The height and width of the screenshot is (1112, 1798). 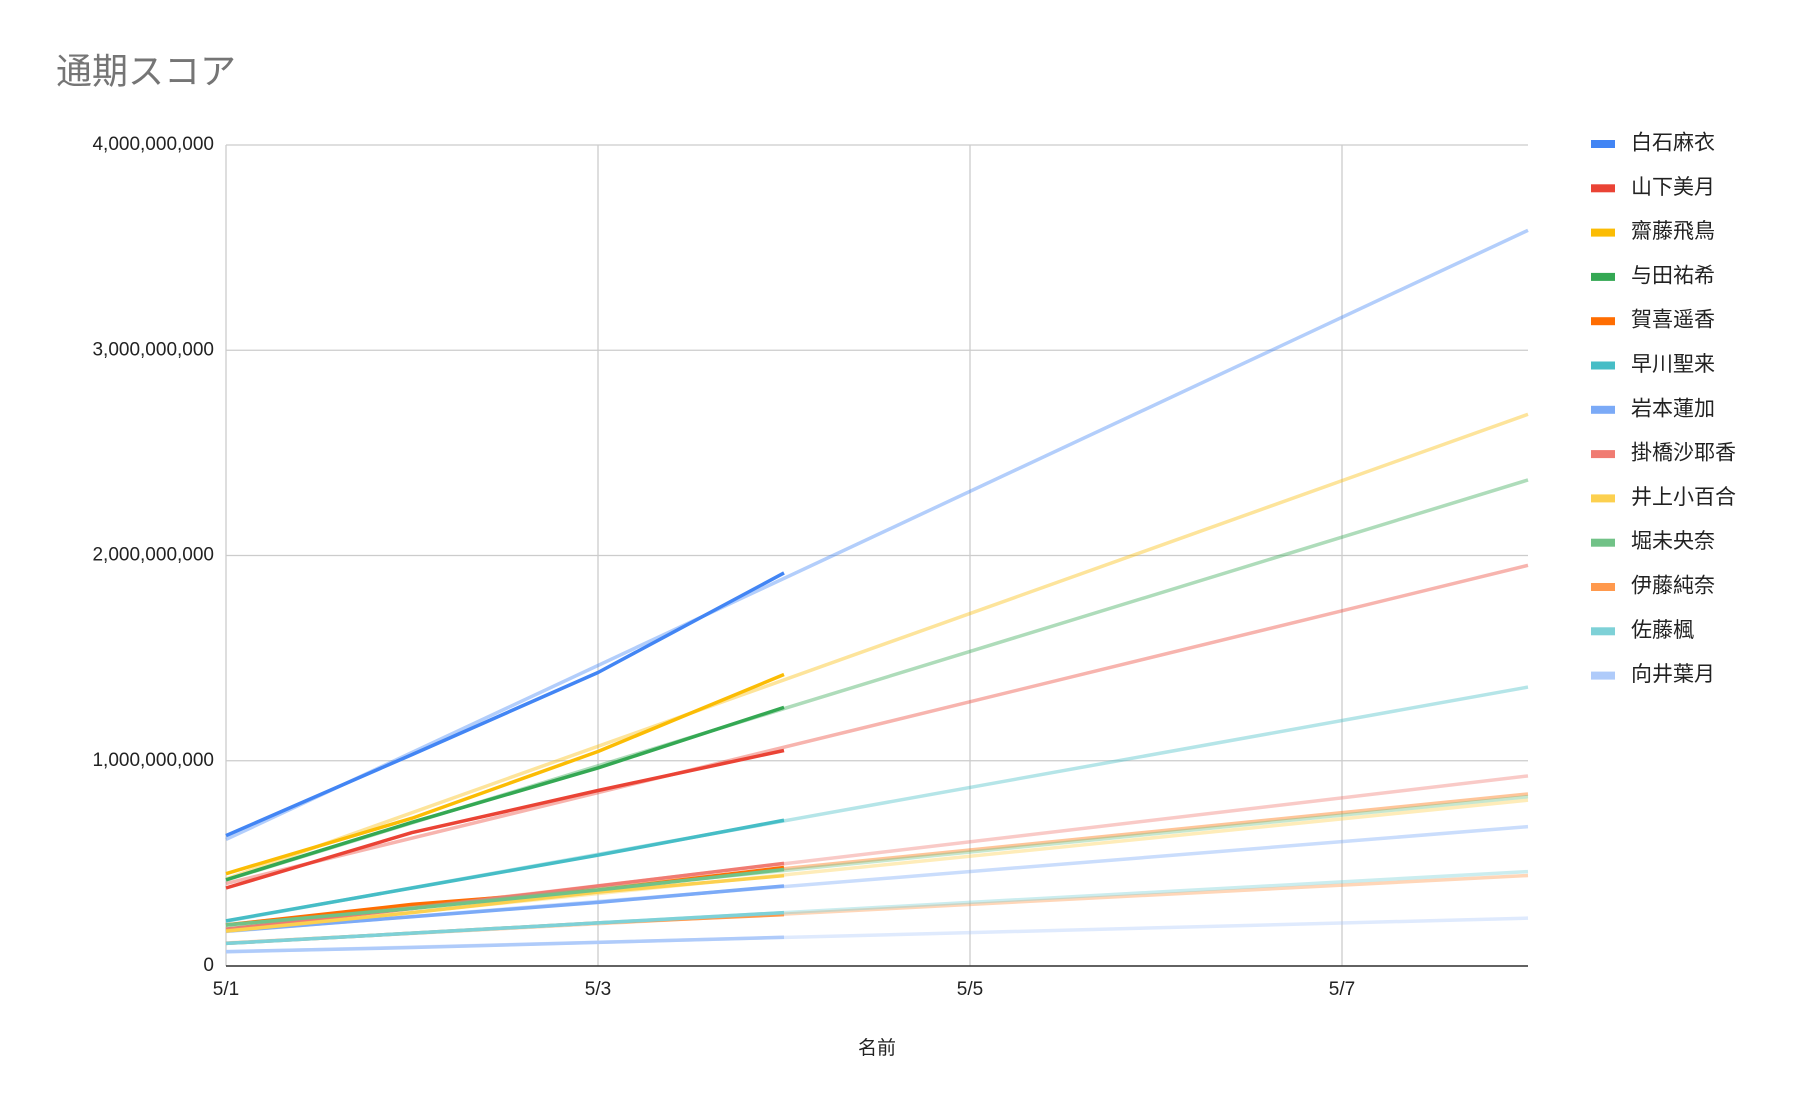 I want to click on chart-title: 通期スコア, so click(x=146, y=71).